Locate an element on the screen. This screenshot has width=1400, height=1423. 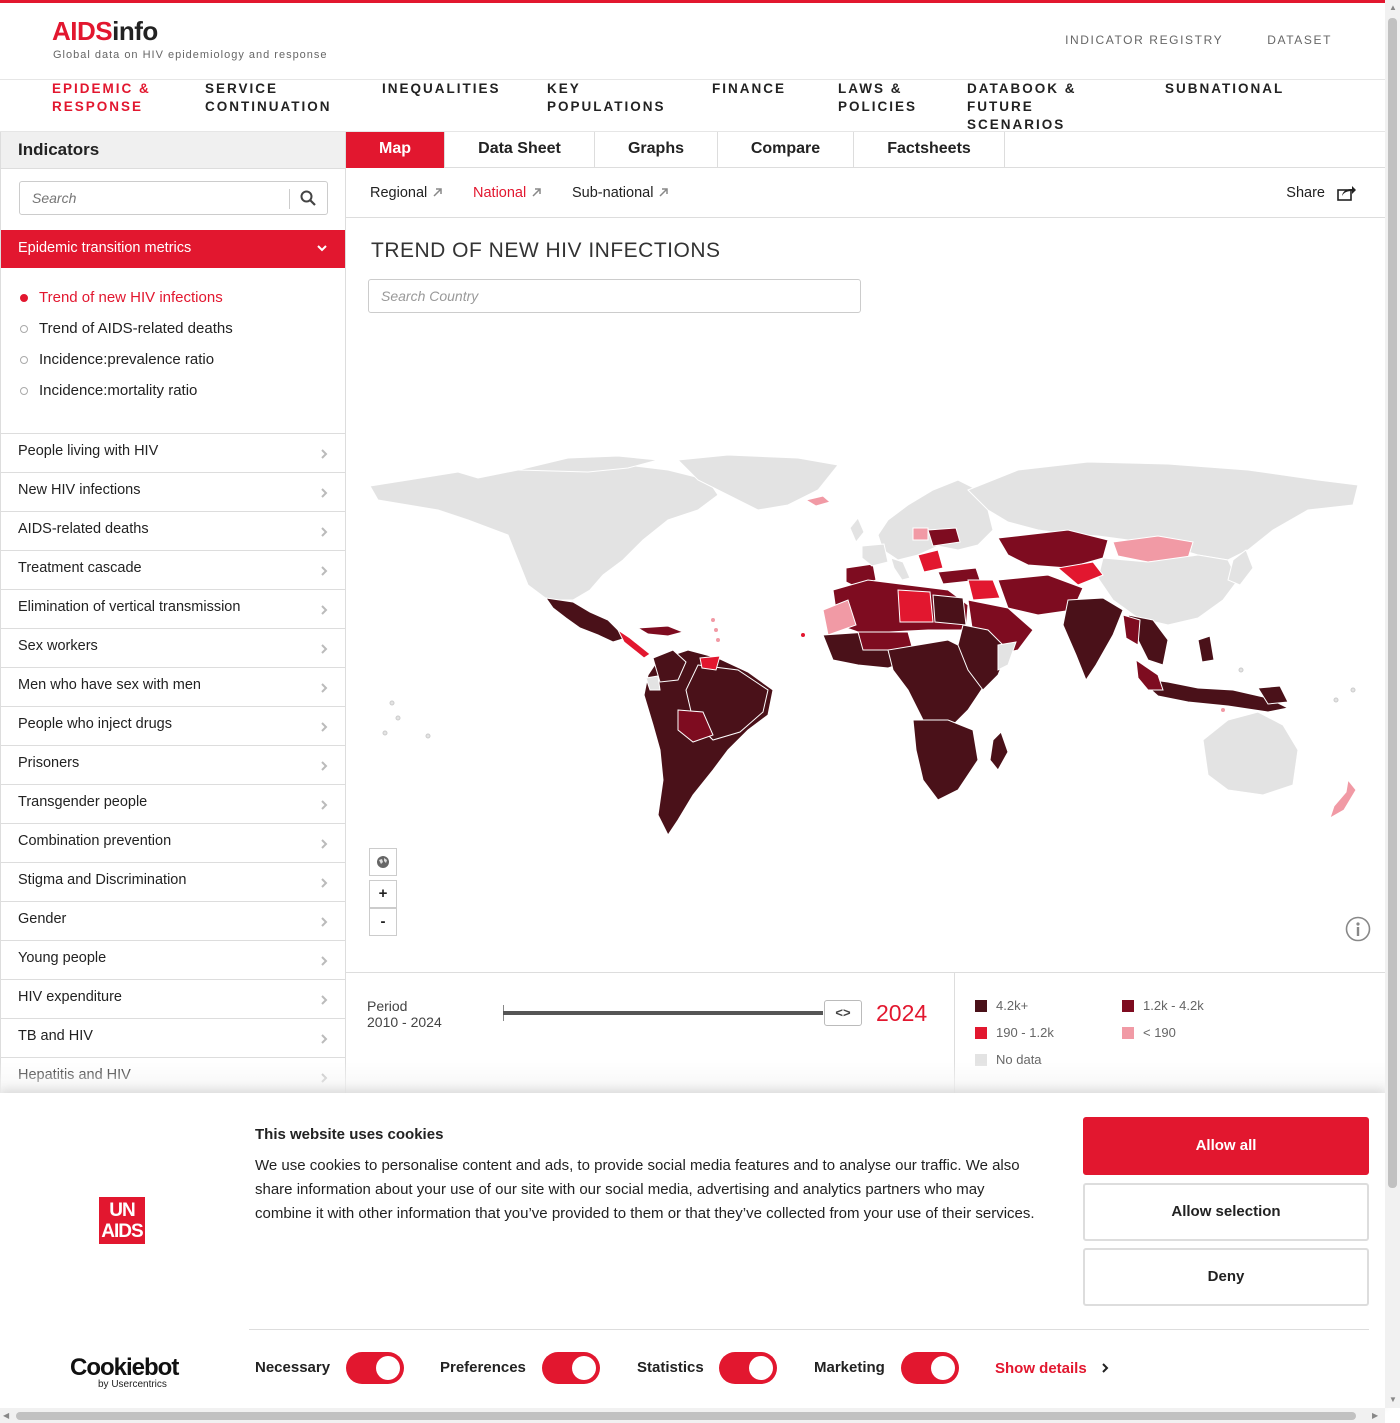
deny-button: Deny is located at coordinates (1226, 1277).